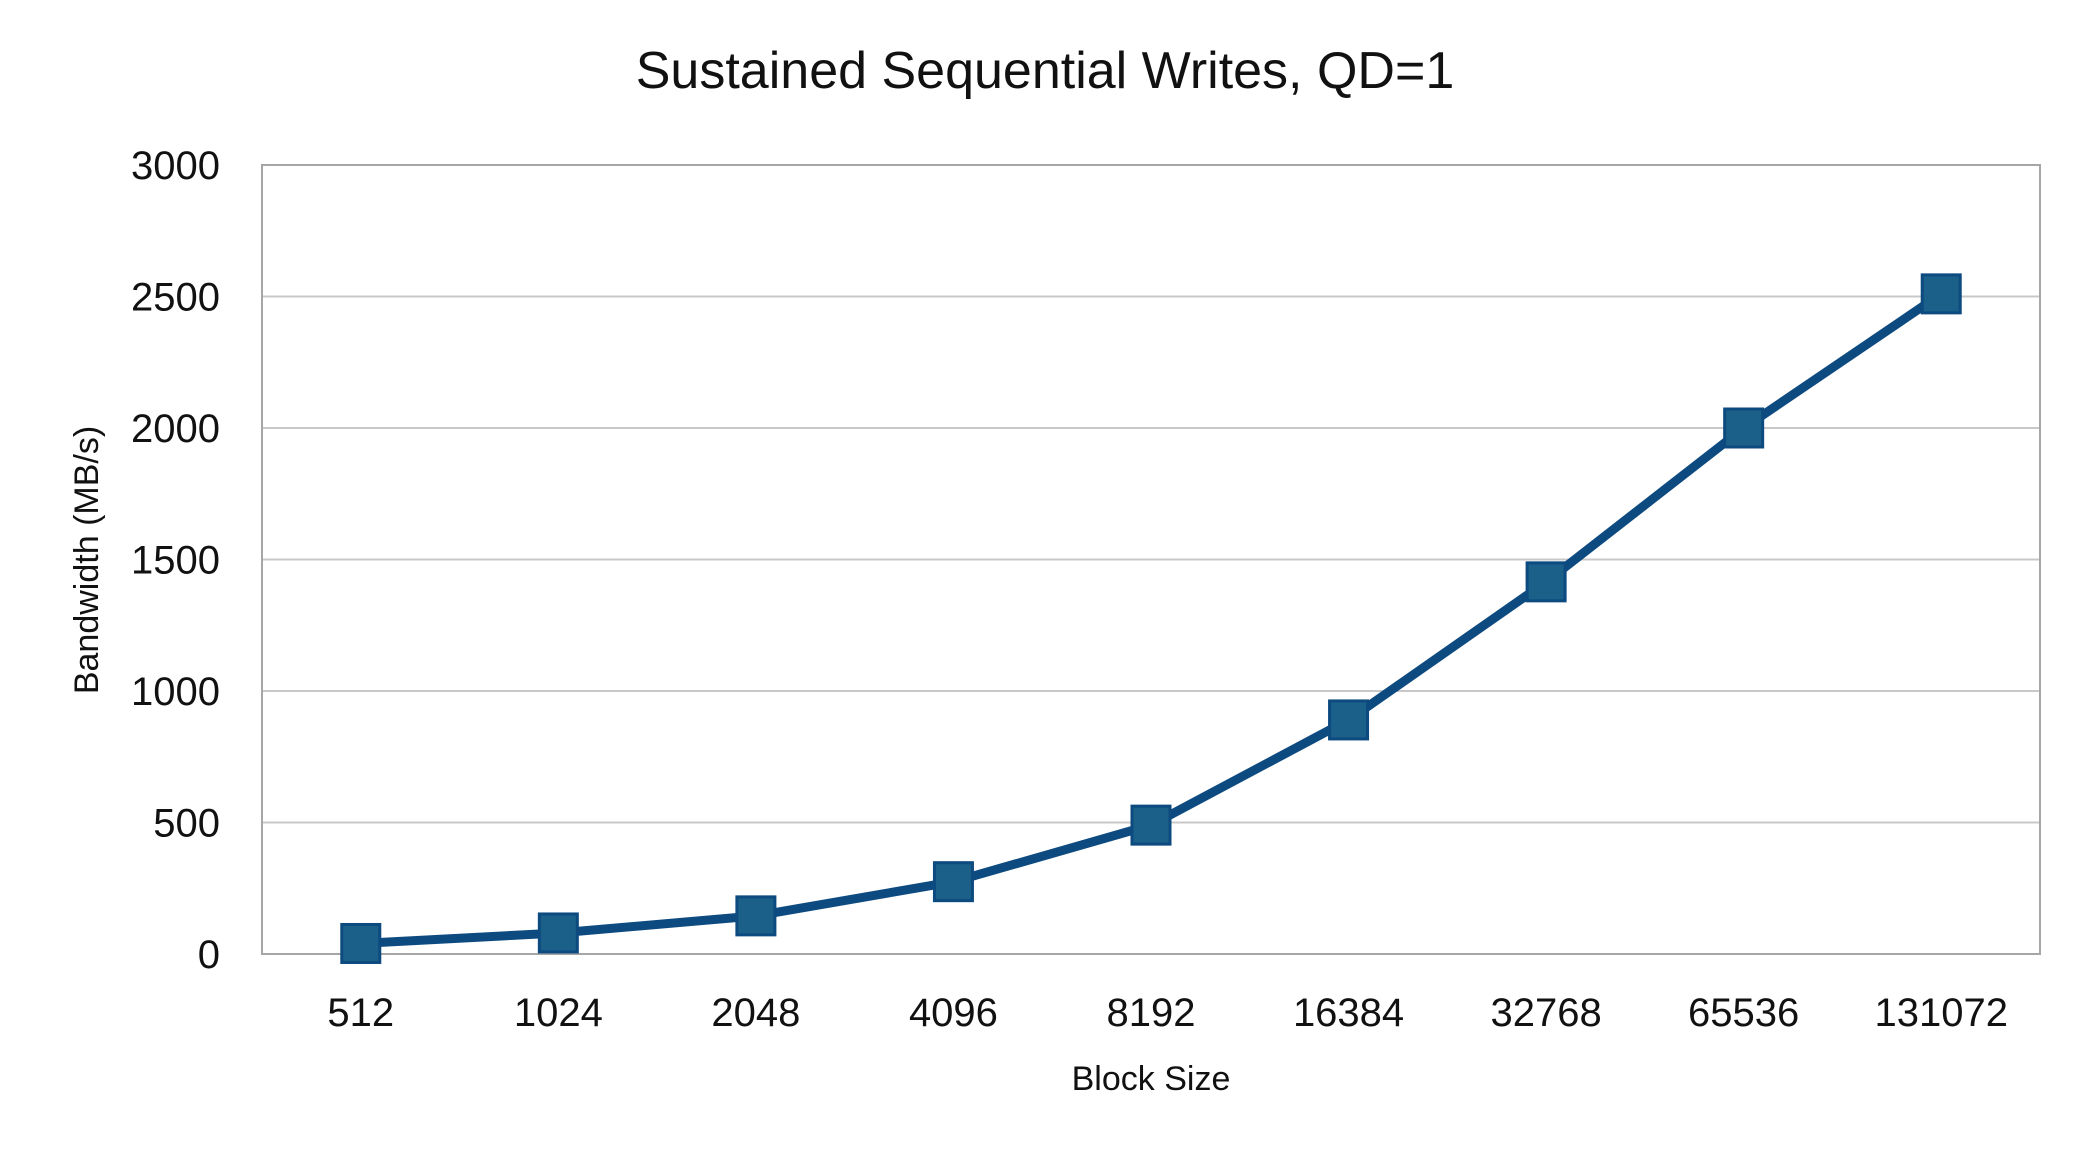  What do you see at coordinates (87, 560) in the screenshot?
I see `y-axis-title: Bandwidth (MB/s)` at bounding box center [87, 560].